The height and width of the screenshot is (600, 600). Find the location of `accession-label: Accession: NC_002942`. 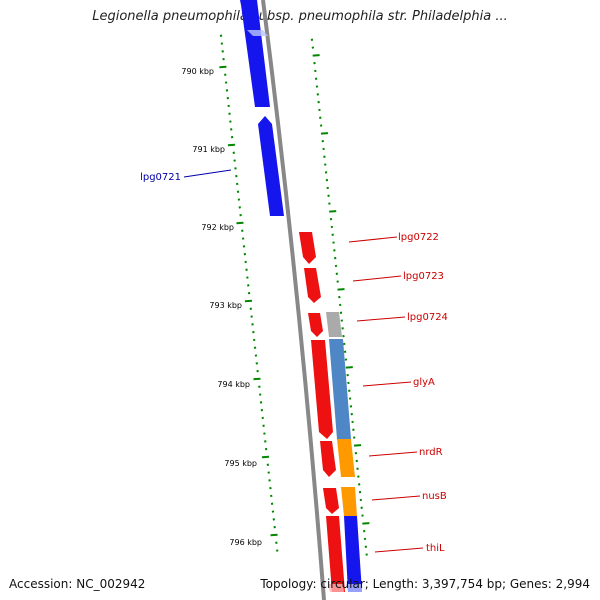

accession-label: Accession: NC_002942 is located at coordinates (77, 584).